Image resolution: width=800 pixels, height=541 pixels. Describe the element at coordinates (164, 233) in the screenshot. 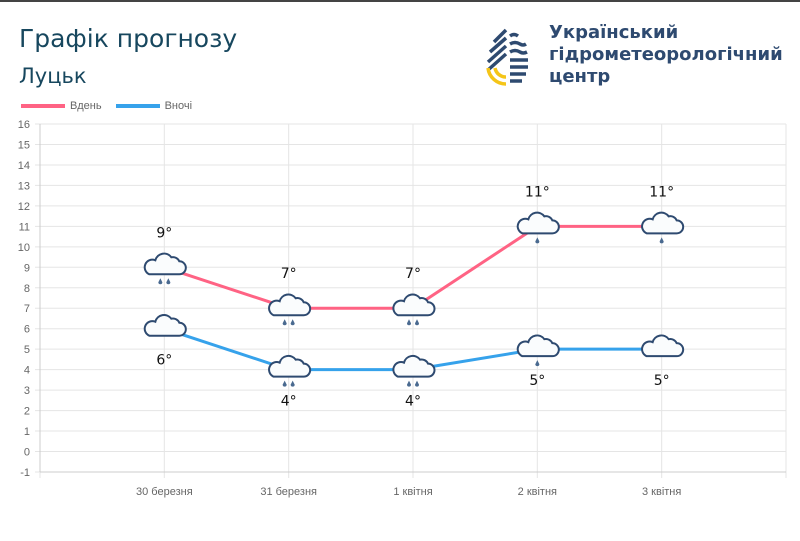

I see `data-label: 9°` at that location.